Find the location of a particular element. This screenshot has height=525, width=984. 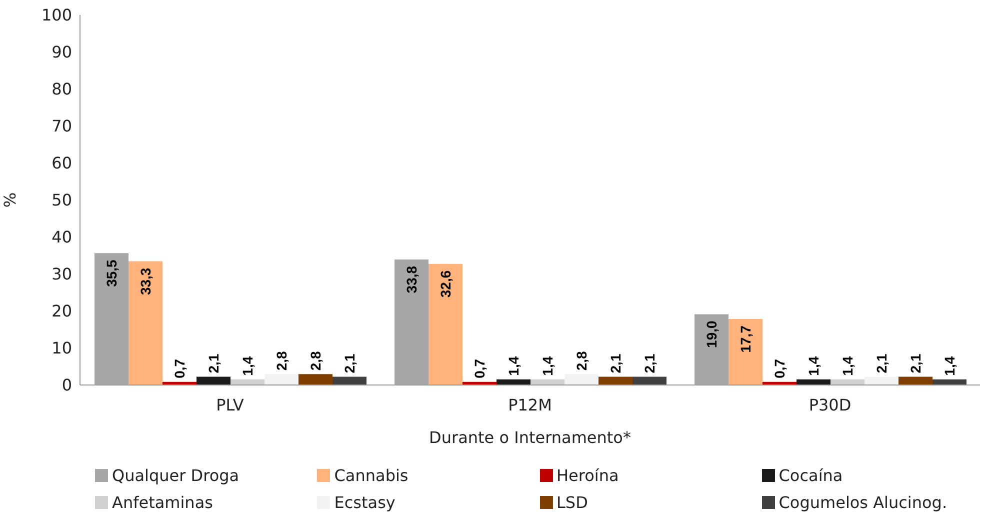

legend-label: Cannabis is located at coordinates (371, 475).